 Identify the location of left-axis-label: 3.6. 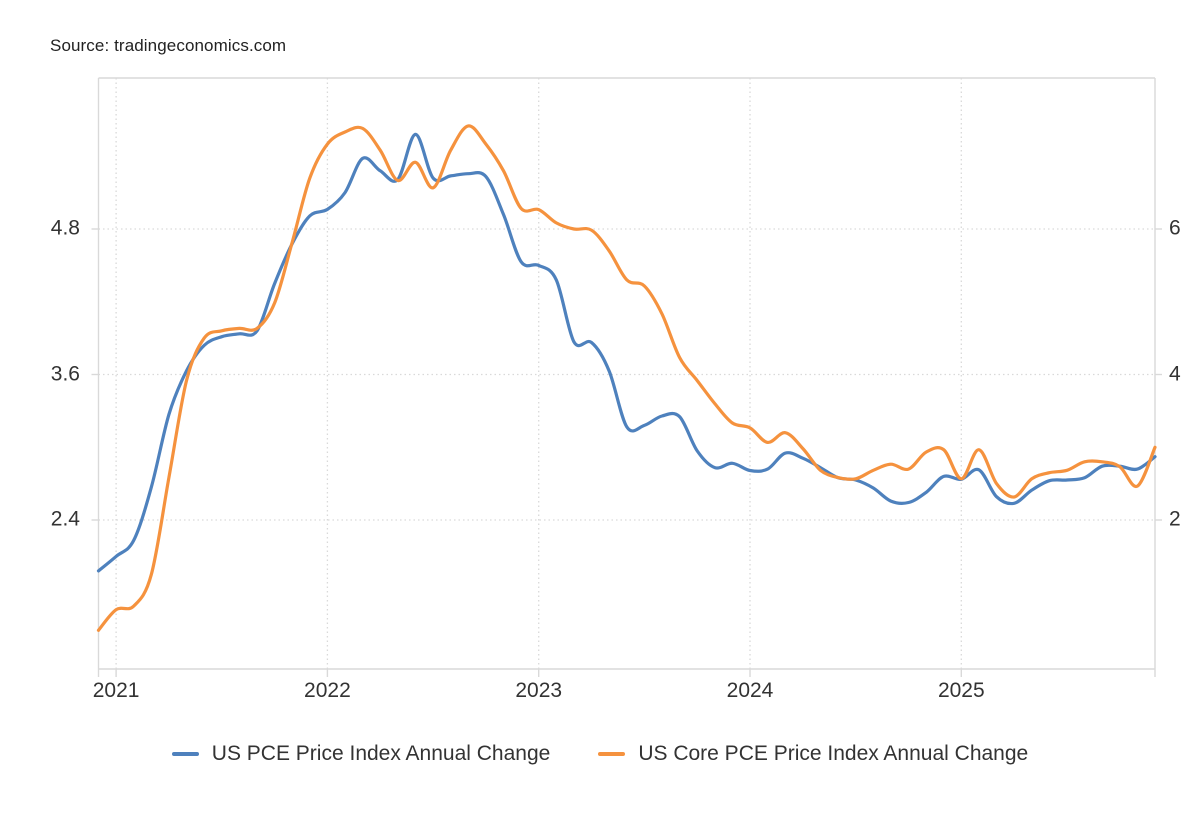
(65, 374).